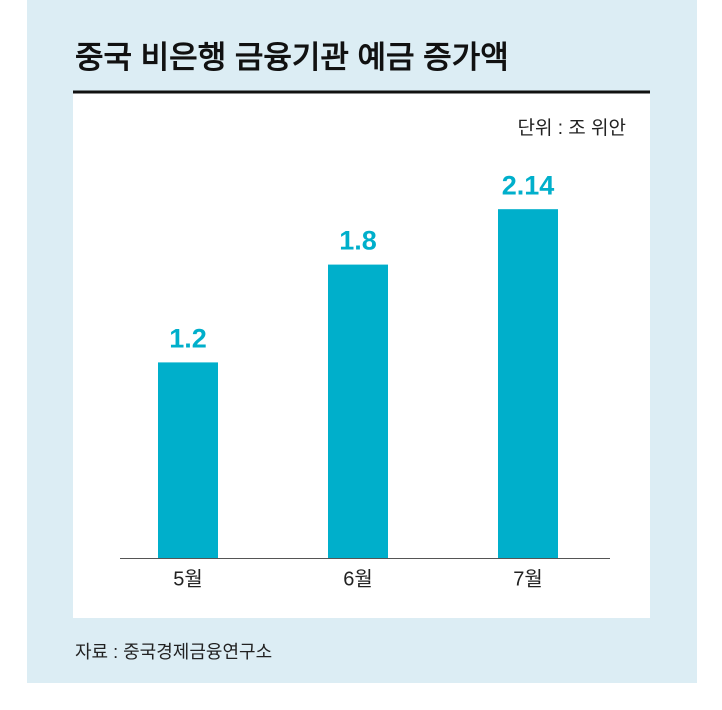 Image resolution: width=722 pixels, height=710 pixels. Describe the element at coordinates (292, 57) in the screenshot. I see `chart-title: 중국 비은행 금융기관 예금 증가액` at that location.